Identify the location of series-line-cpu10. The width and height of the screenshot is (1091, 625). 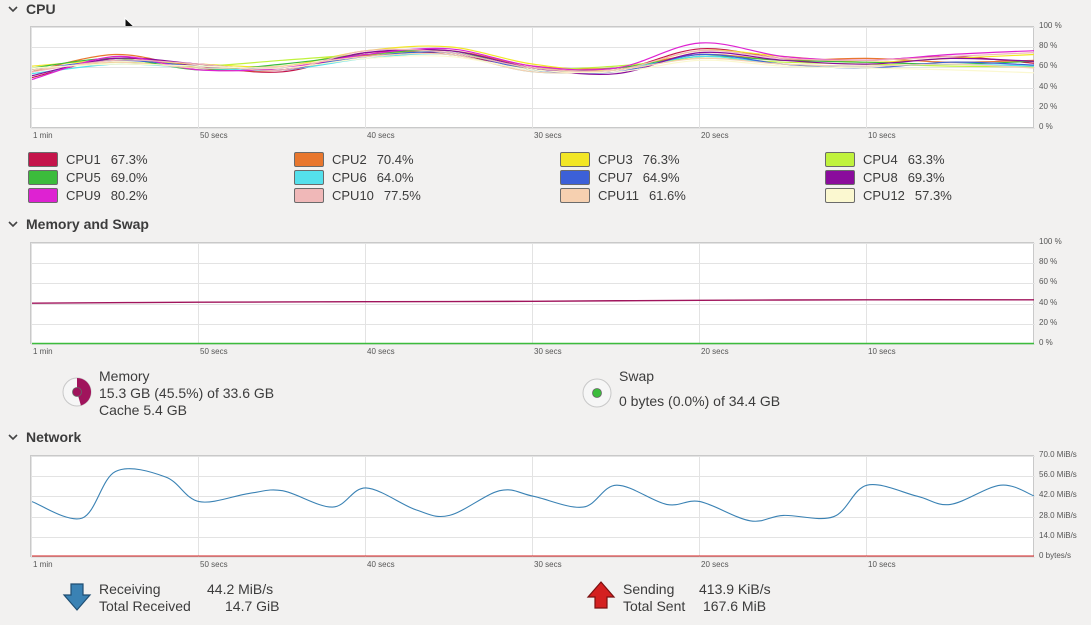
(533, 60).